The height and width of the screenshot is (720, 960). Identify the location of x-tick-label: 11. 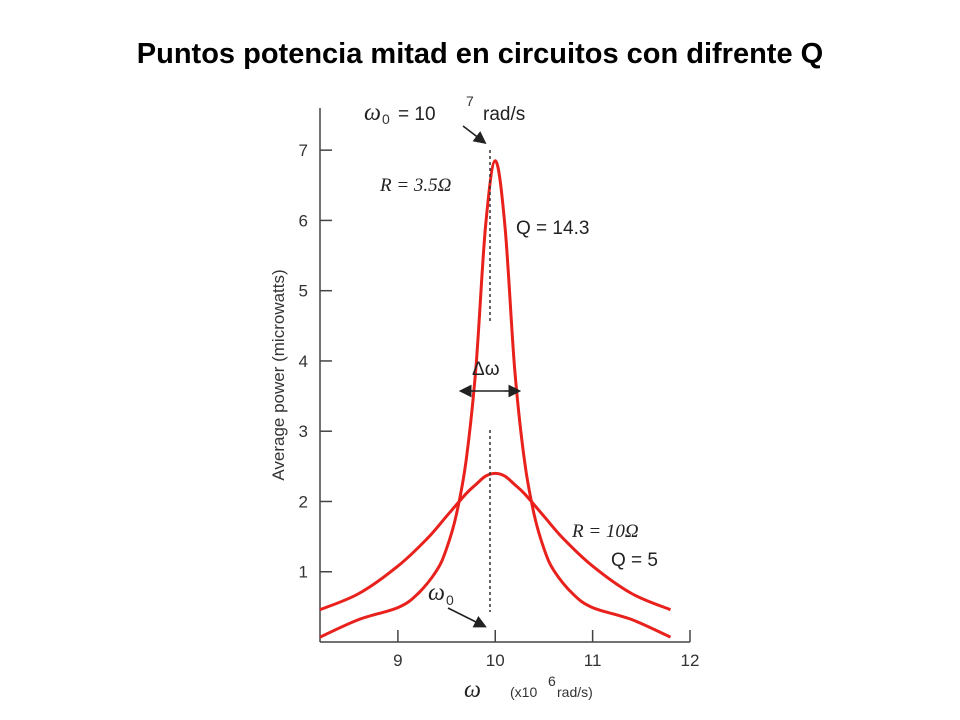
(593, 660).